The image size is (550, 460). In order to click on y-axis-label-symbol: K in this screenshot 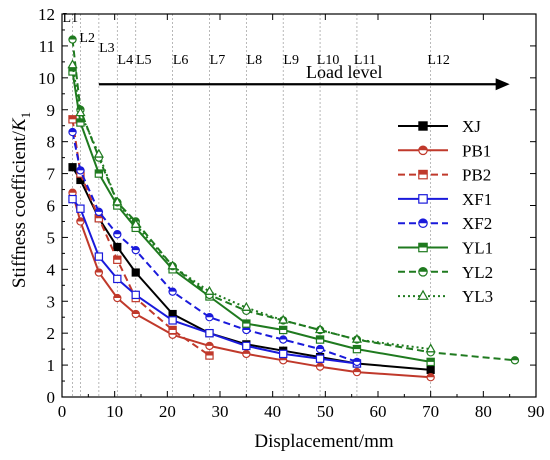, I will do `click(19, 124)`.